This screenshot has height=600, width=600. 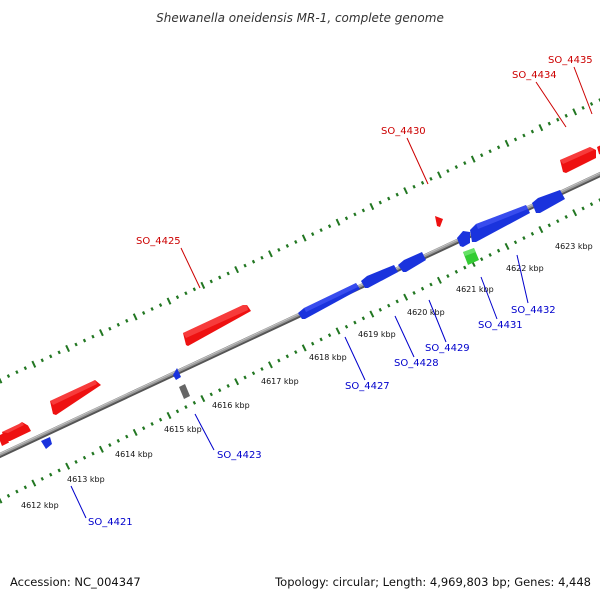 I want to click on reverse-gene-label-so_4428: SO_4428, so click(x=416, y=363).